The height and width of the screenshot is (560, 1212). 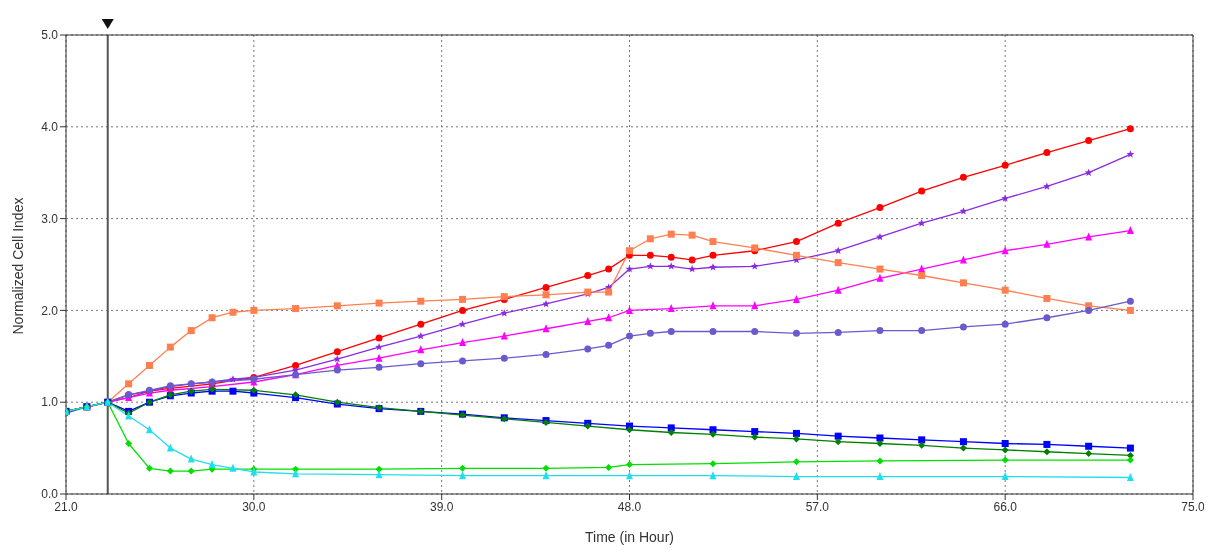 What do you see at coordinates (1193, 506) in the screenshot?
I see `x-tick-label: 75.0` at bounding box center [1193, 506].